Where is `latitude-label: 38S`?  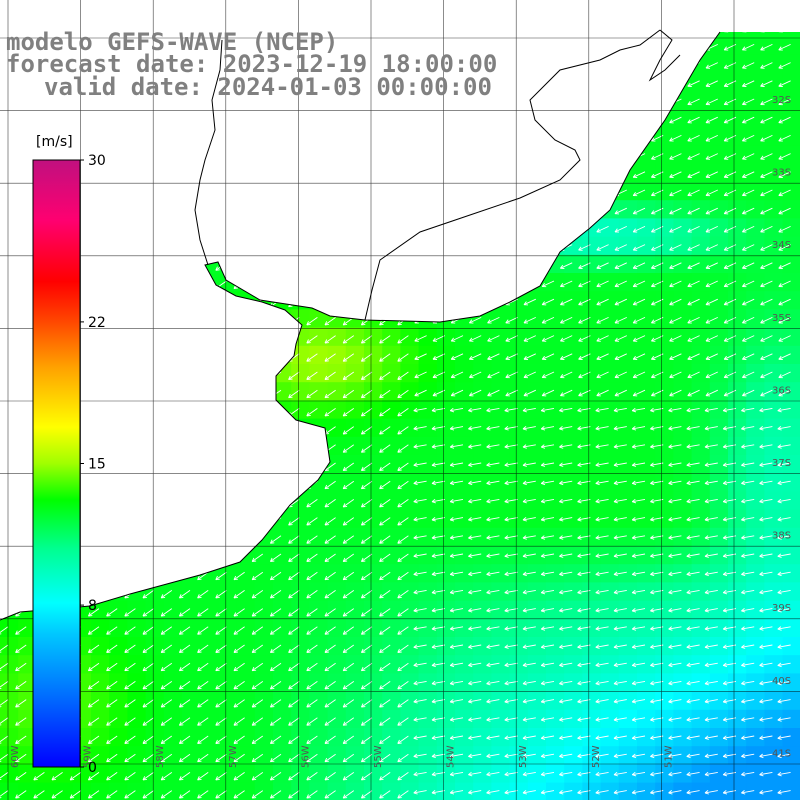 latitude-label: 38S is located at coordinates (781, 536).